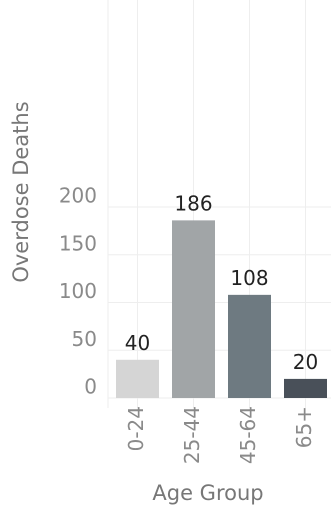 The width and height of the screenshot is (331, 507). What do you see at coordinates (305, 388) in the screenshot?
I see `bar-65+` at bounding box center [305, 388].